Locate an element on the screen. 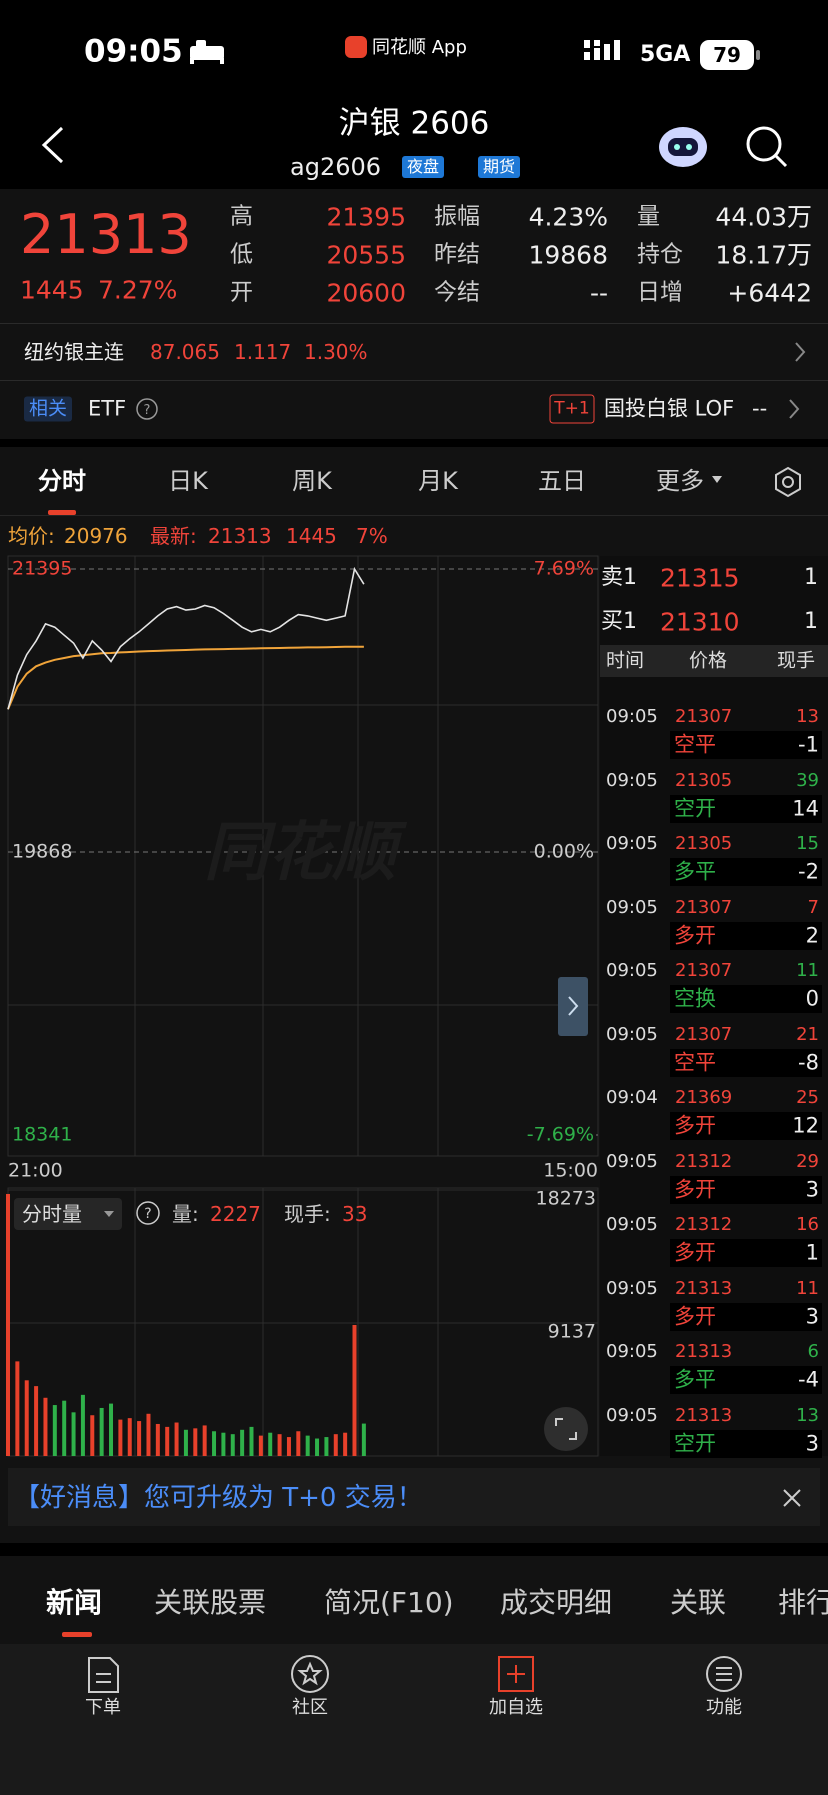 Image resolution: width=828 pixels, height=1795 pixels. news-tab: 排行 is located at coordinates (803, 1602).